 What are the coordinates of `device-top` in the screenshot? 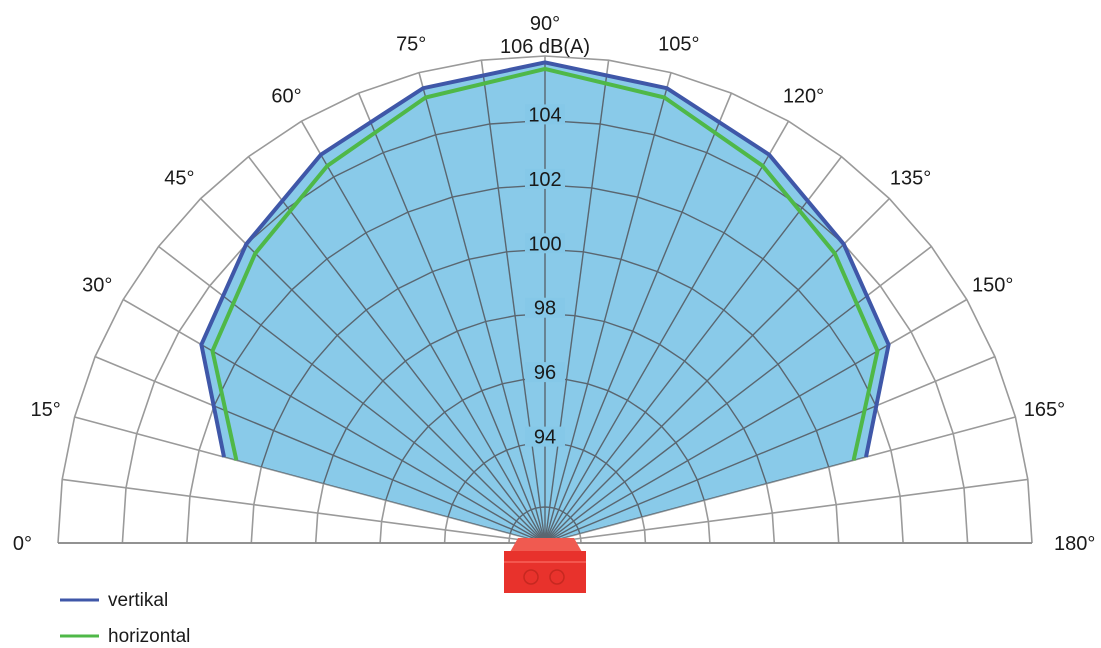 It's located at (546, 545).